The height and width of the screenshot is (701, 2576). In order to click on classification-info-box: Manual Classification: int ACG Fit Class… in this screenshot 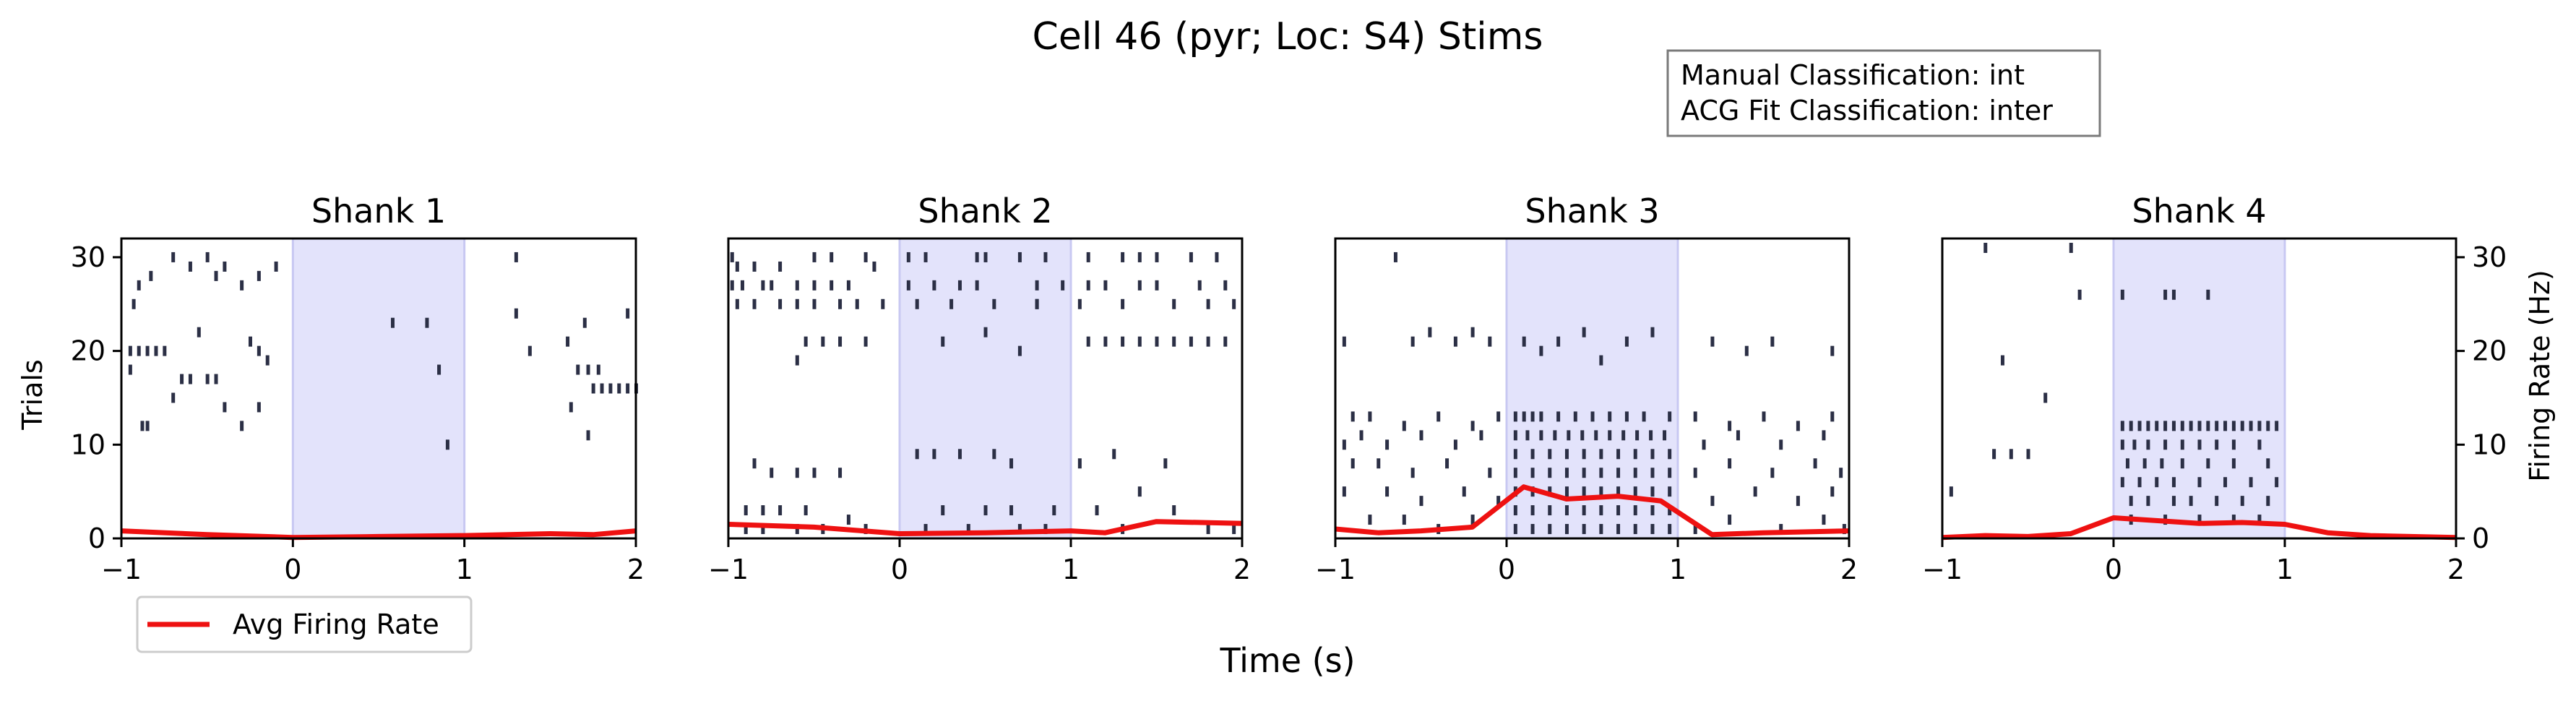, I will do `click(1883, 93)`.